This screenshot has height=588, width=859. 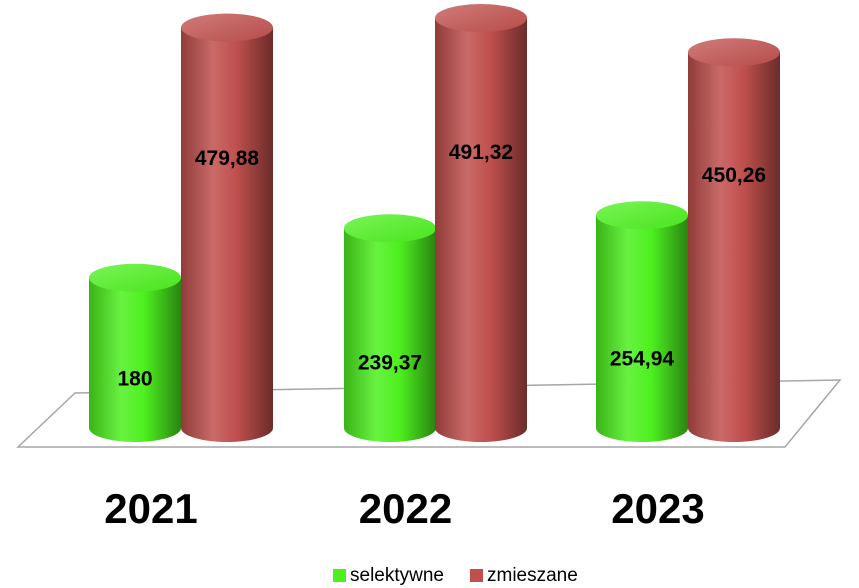 What do you see at coordinates (657, 508) in the screenshot?
I see `x-tick-label: 2023` at bounding box center [657, 508].